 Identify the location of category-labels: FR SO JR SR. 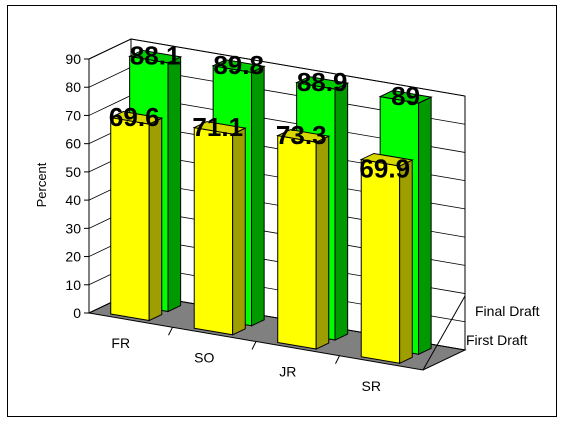
(246, 364).